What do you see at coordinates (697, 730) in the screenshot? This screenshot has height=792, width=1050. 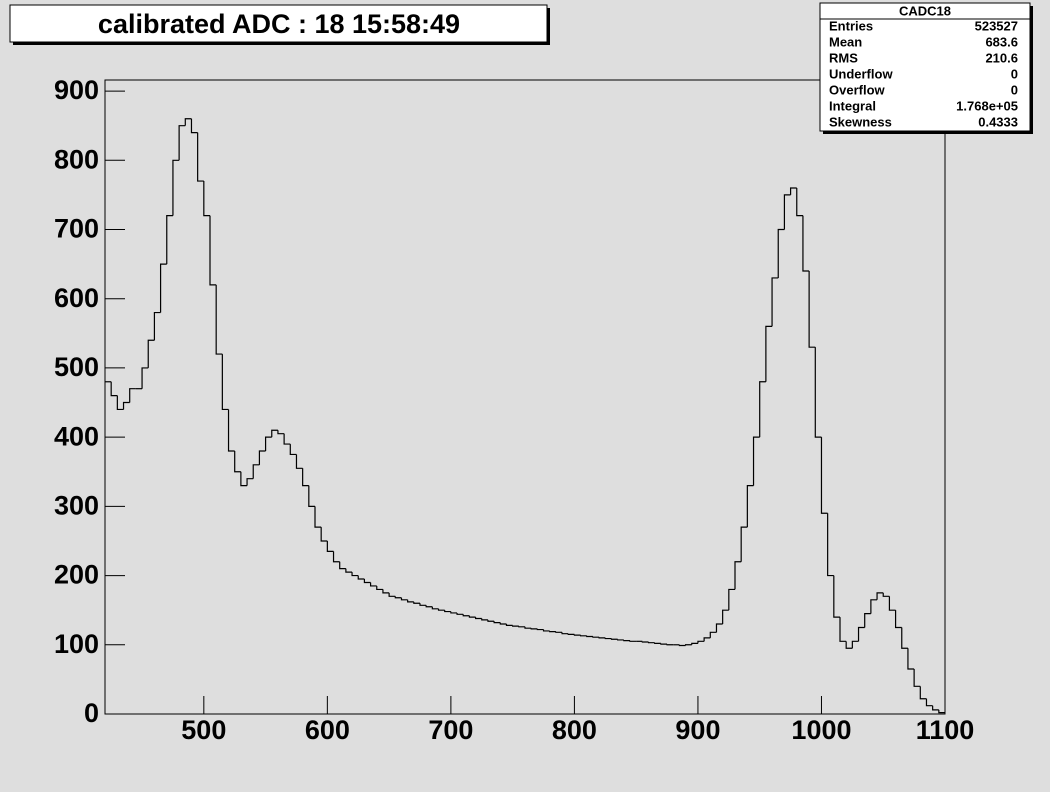 I see `x-tick-label: 900` at bounding box center [697, 730].